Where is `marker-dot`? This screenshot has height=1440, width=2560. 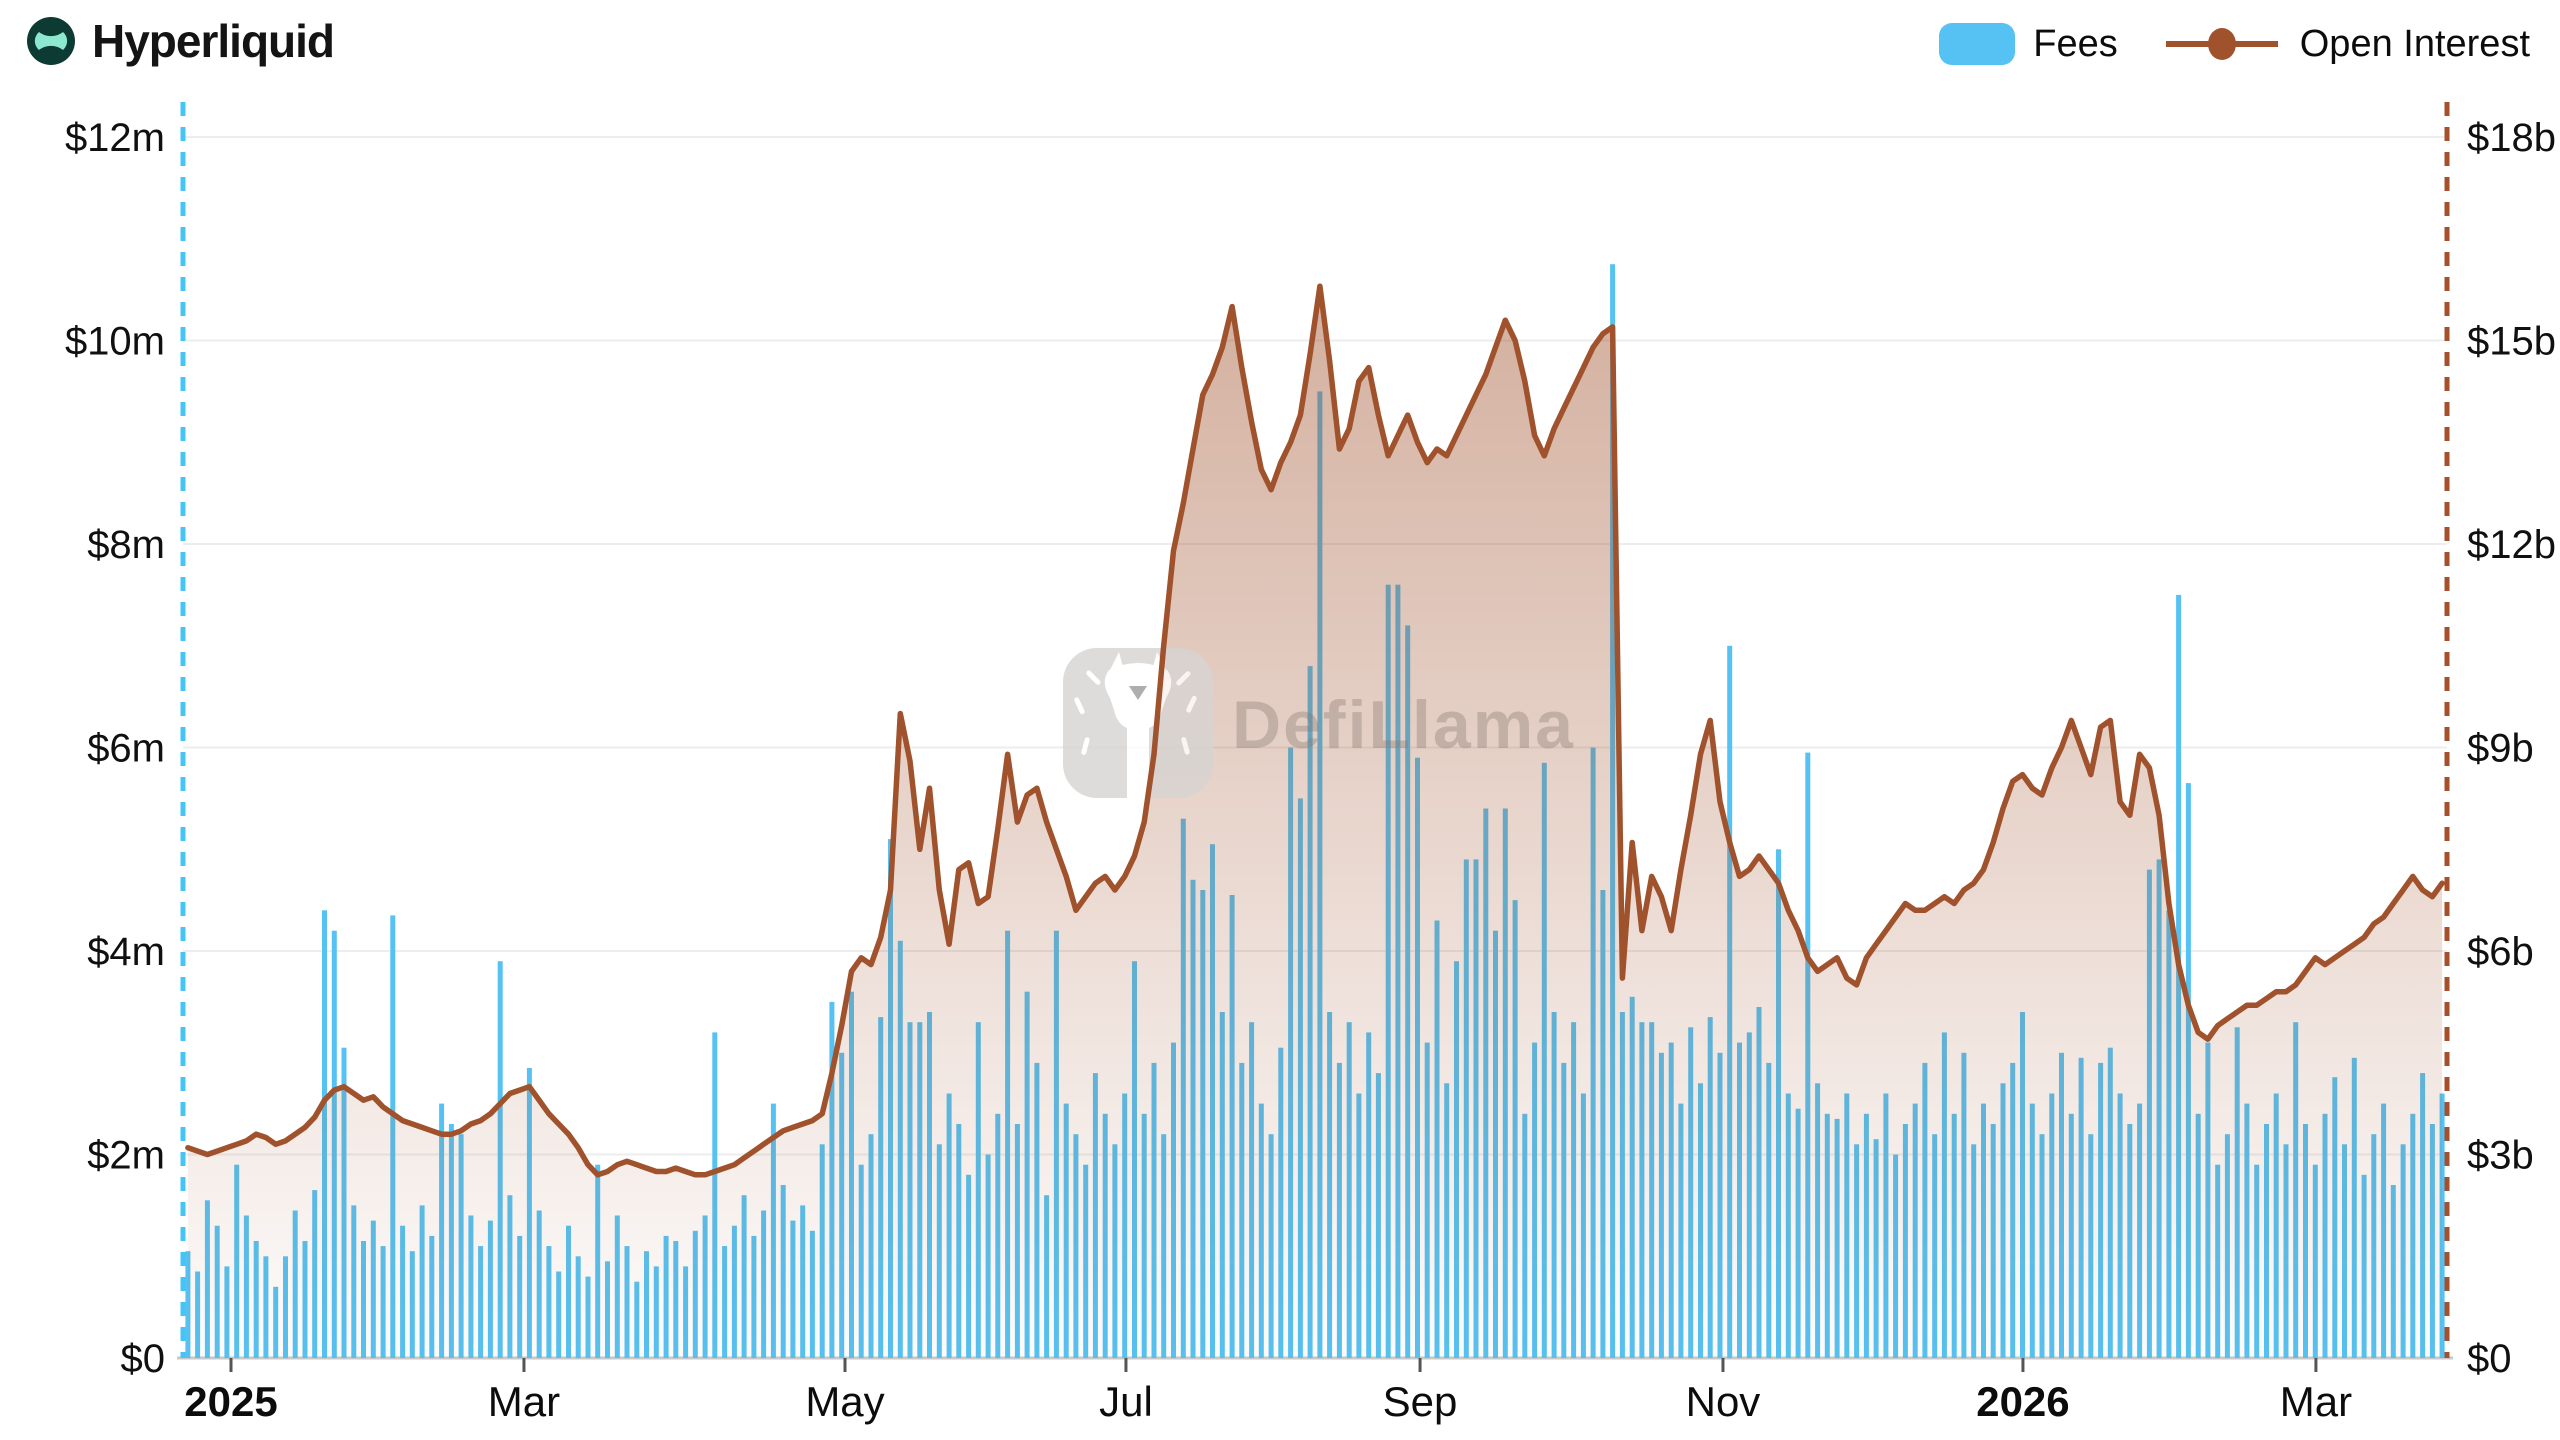
marker-dot is located at coordinates (2221, 44).